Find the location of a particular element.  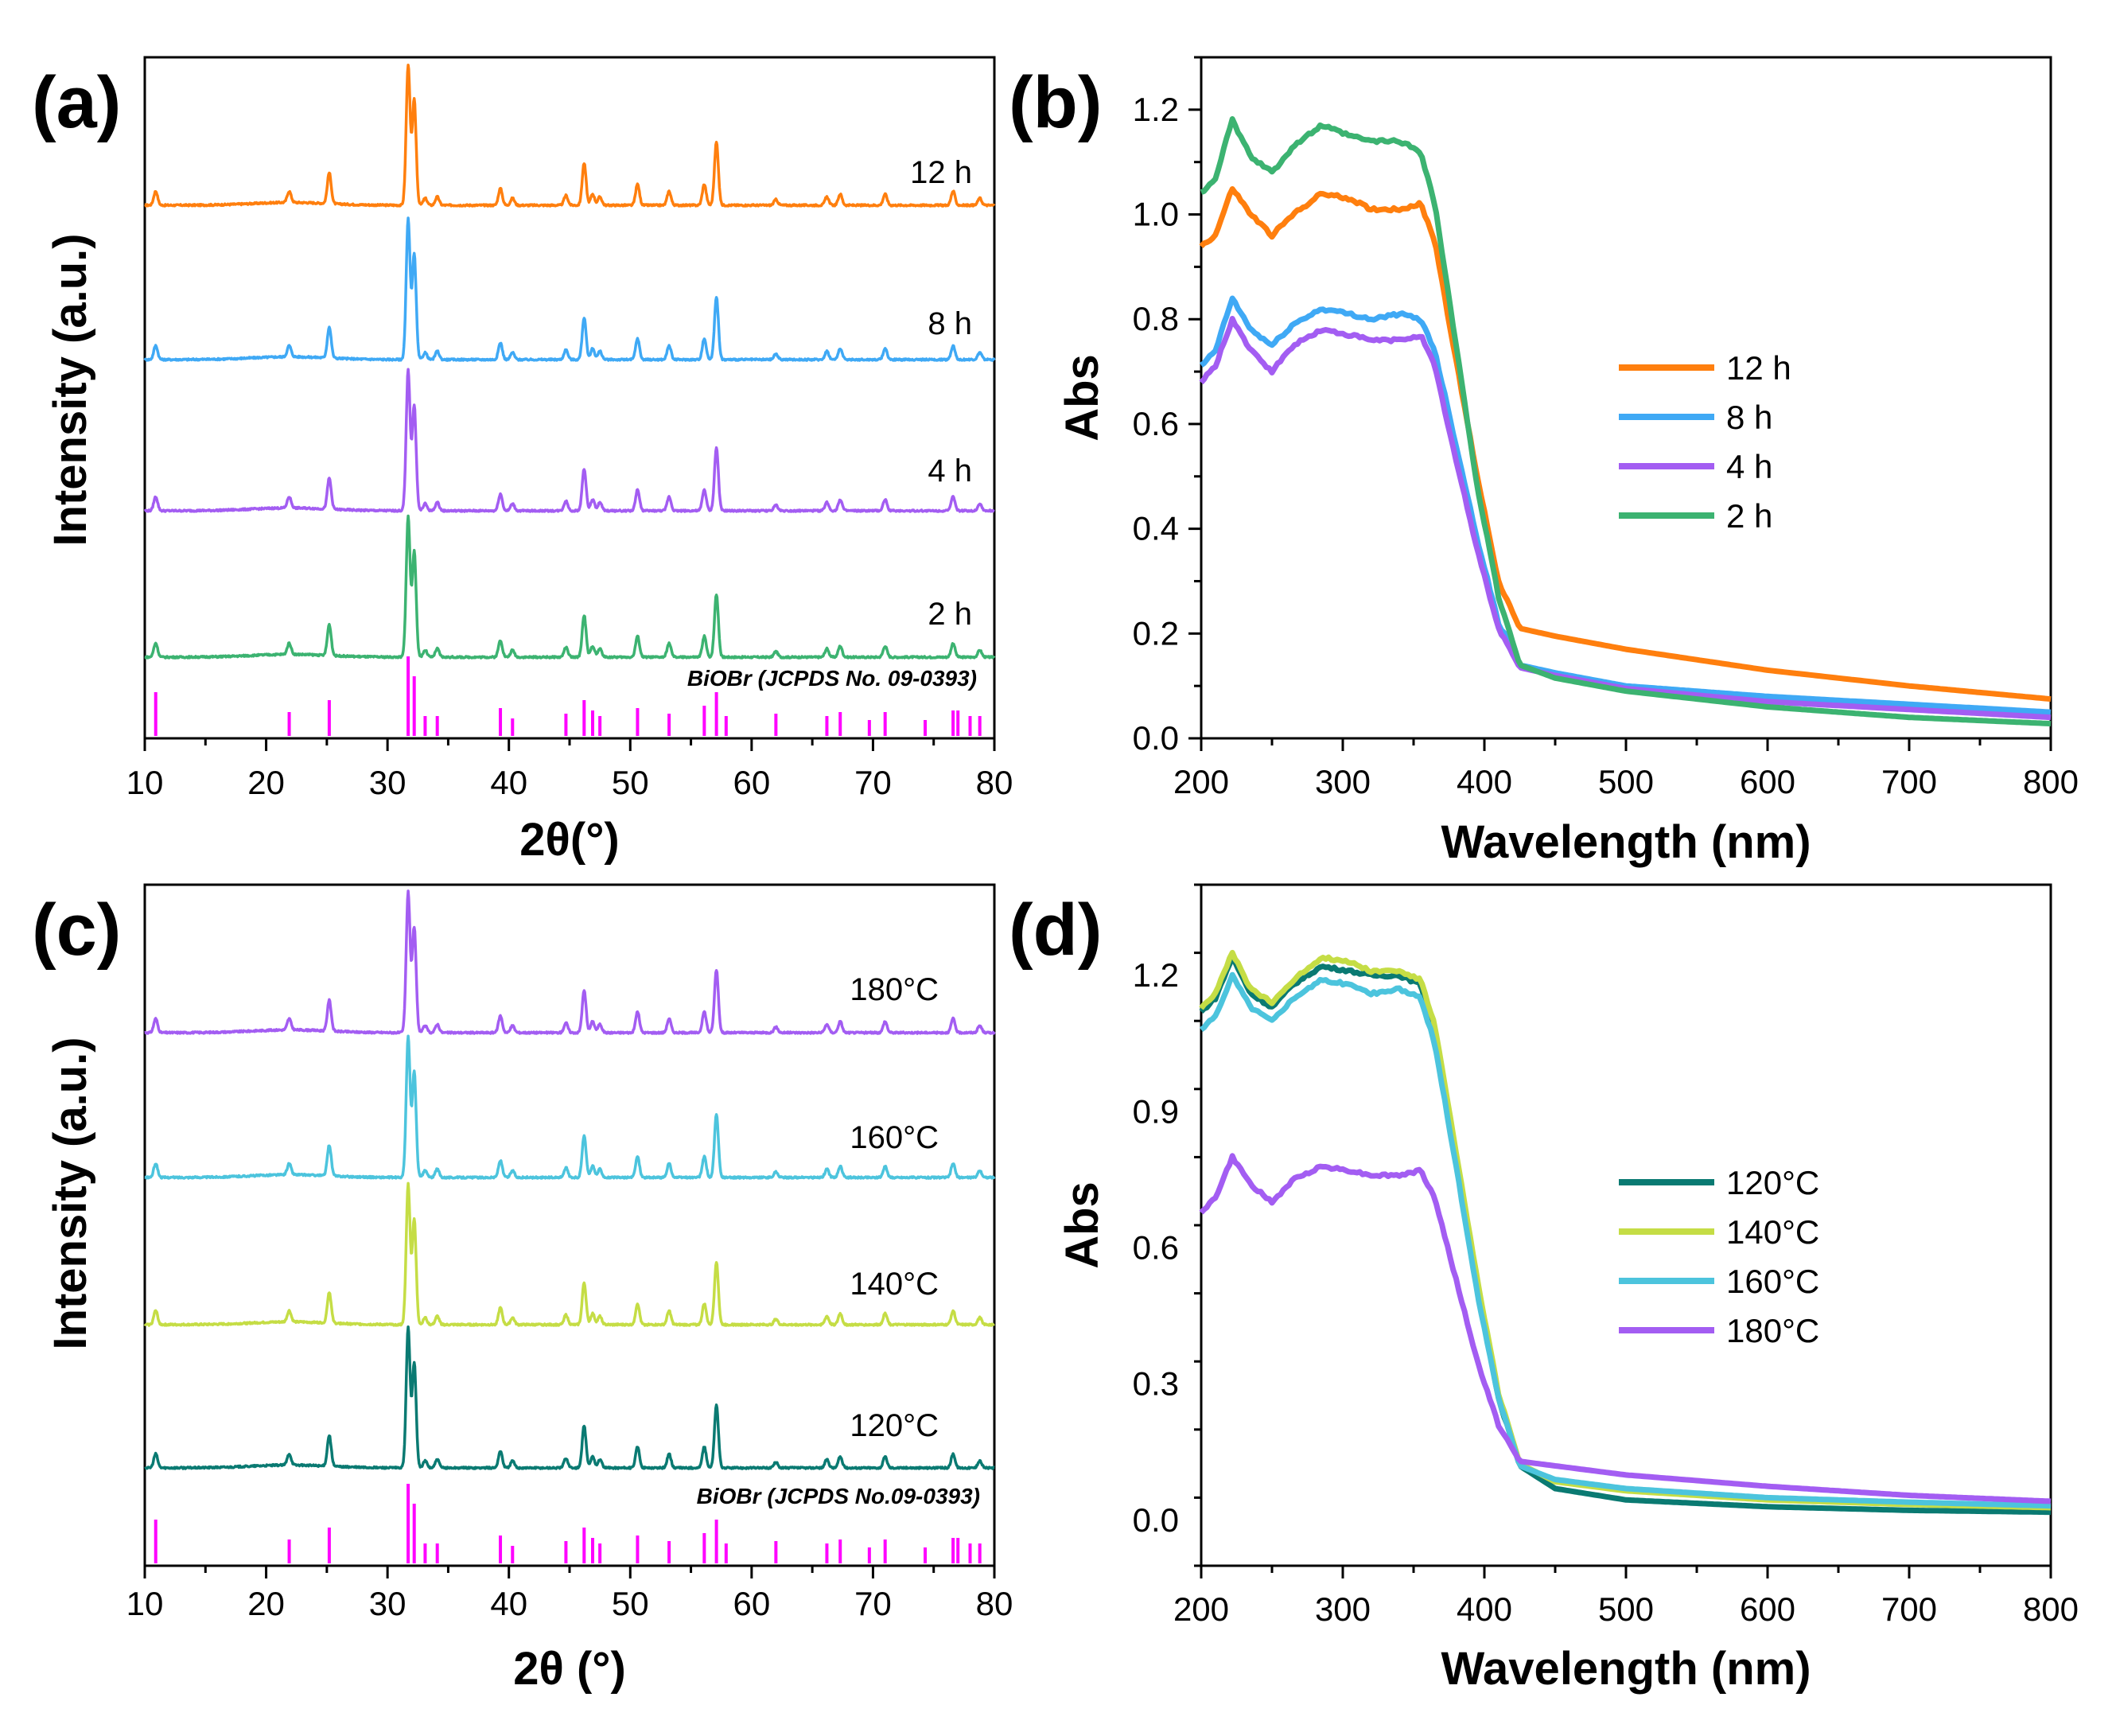

trace-label: 160°C is located at coordinates (894, 1137).